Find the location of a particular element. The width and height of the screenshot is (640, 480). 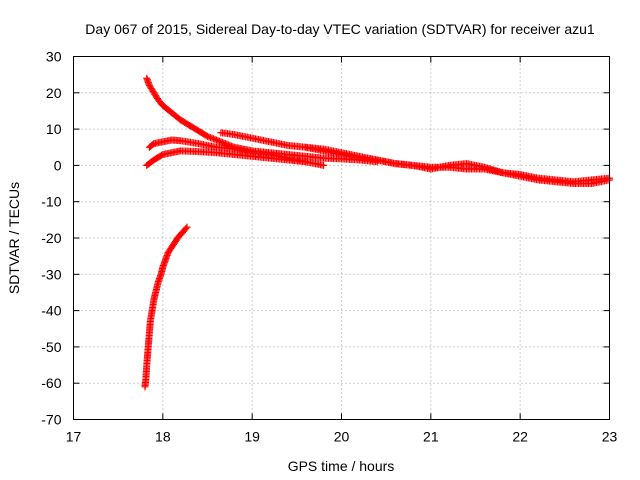

y-tick-label: -10 is located at coordinates (51, 202).